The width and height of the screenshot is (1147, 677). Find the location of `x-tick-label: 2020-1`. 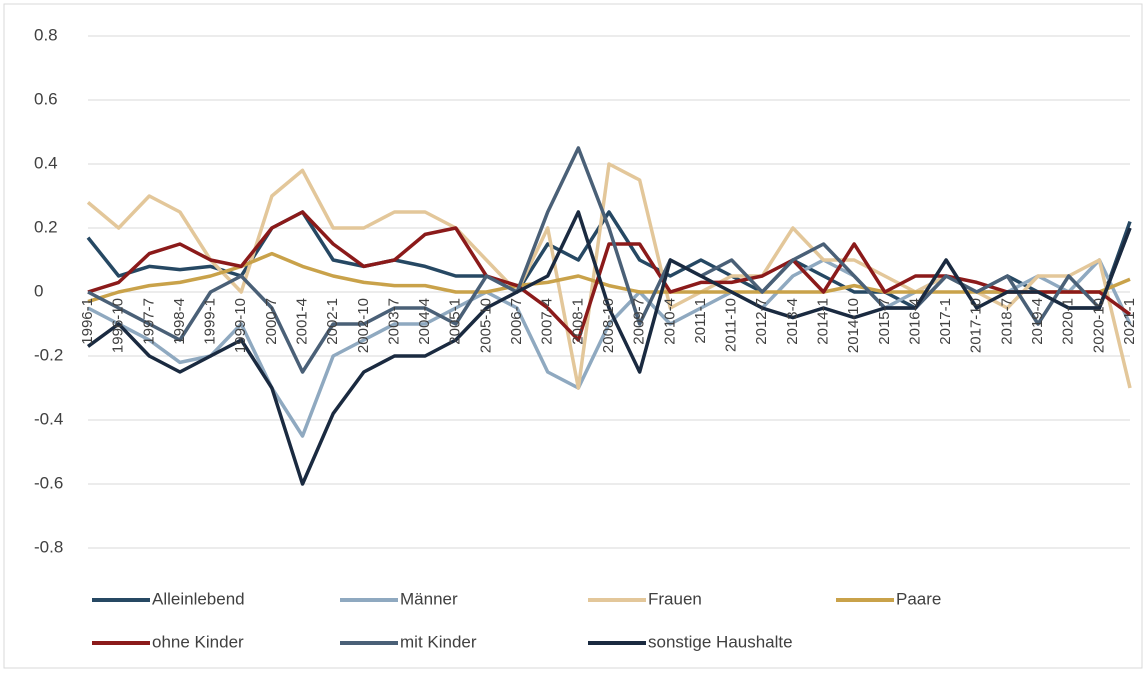

x-tick-label: 2020-1 is located at coordinates (1068, 321).